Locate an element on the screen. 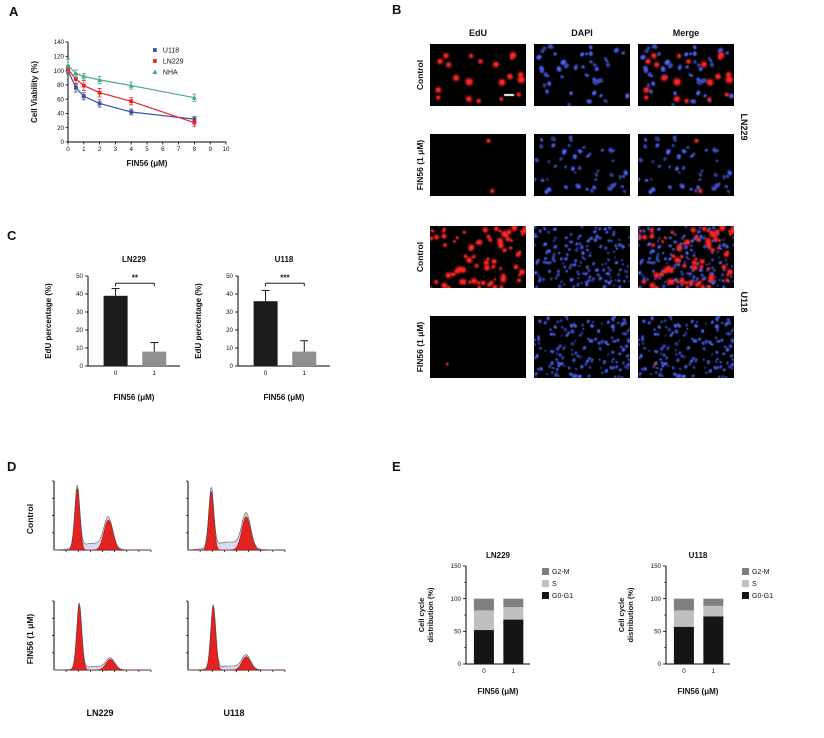 The height and width of the screenshot is (738, 824). svg-text: 8 is located at coordinates (195, 149).